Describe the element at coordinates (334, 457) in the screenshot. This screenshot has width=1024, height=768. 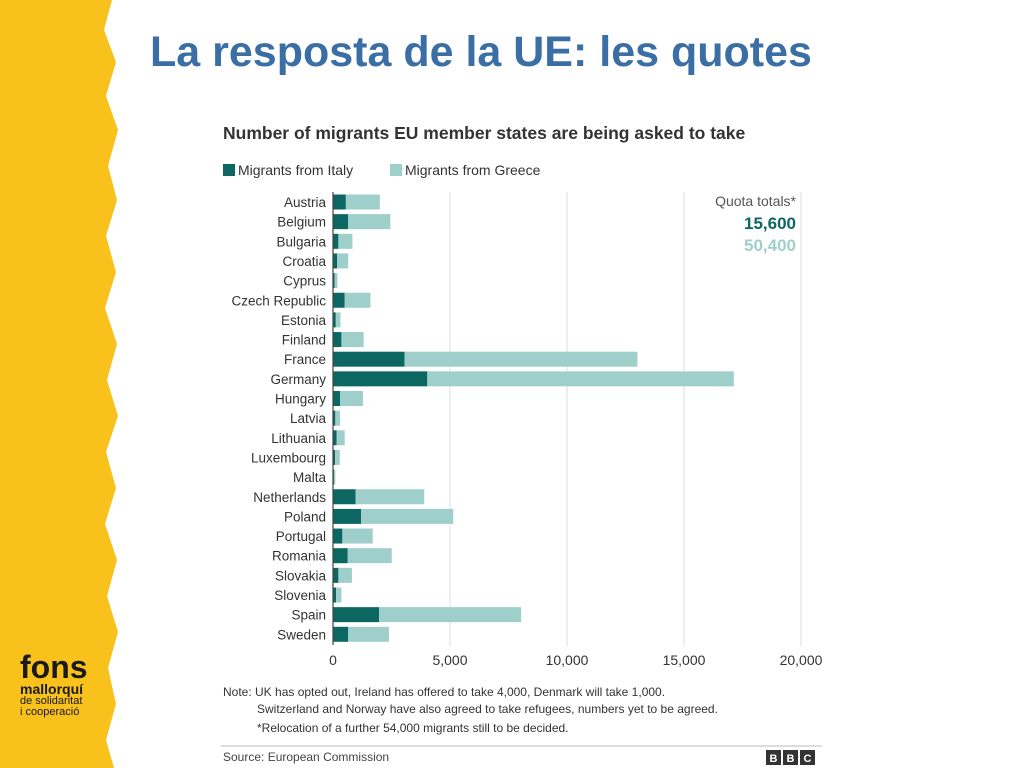
I see `bar-luxembourg-italy` at that location.